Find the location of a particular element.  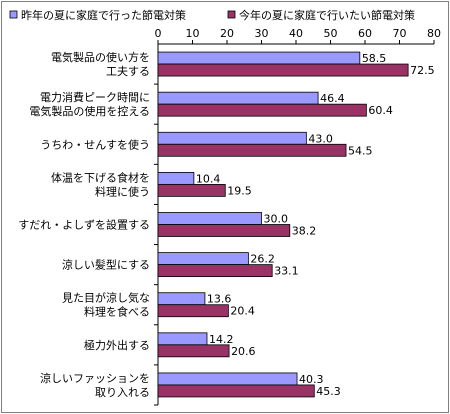

x-tick-label: 0 is located at coordinates (158, 33).